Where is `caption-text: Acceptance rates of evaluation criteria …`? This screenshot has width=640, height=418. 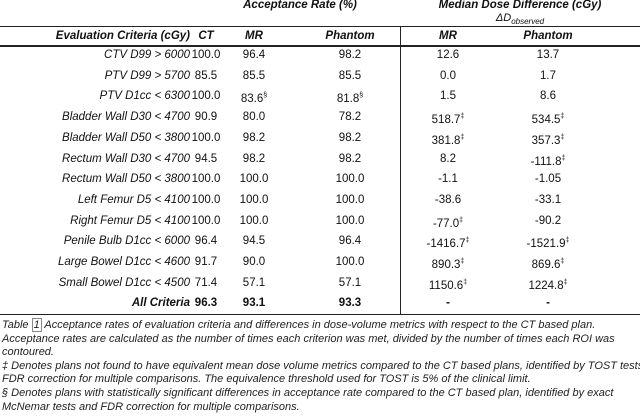
caption-text: Acceptance rates of evaluation criteria … is located at coordinates (320, 325).